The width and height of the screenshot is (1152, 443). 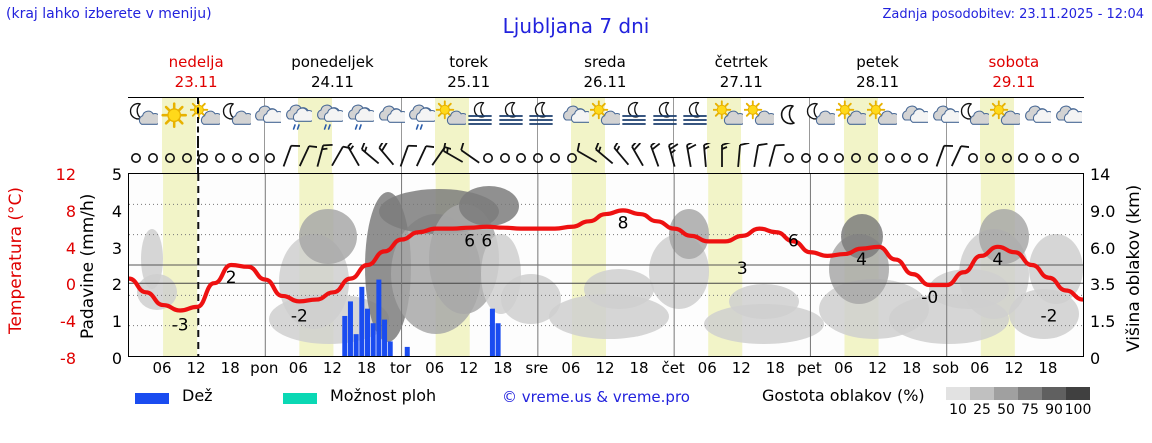 What do you see at coordinates (929, 298) in the screenshot?
I see `svg-text: -0` at bounding box center [929, 298].